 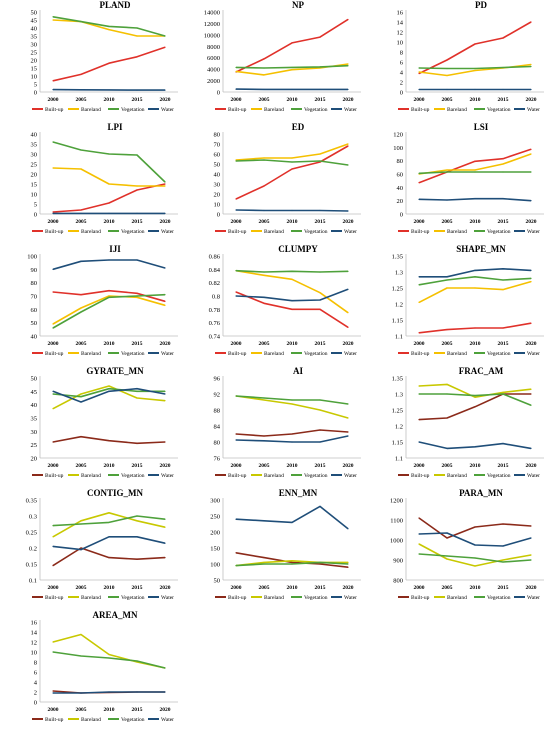 I want to click on y-tick-label: 0.8, so click(x=216, y=297).